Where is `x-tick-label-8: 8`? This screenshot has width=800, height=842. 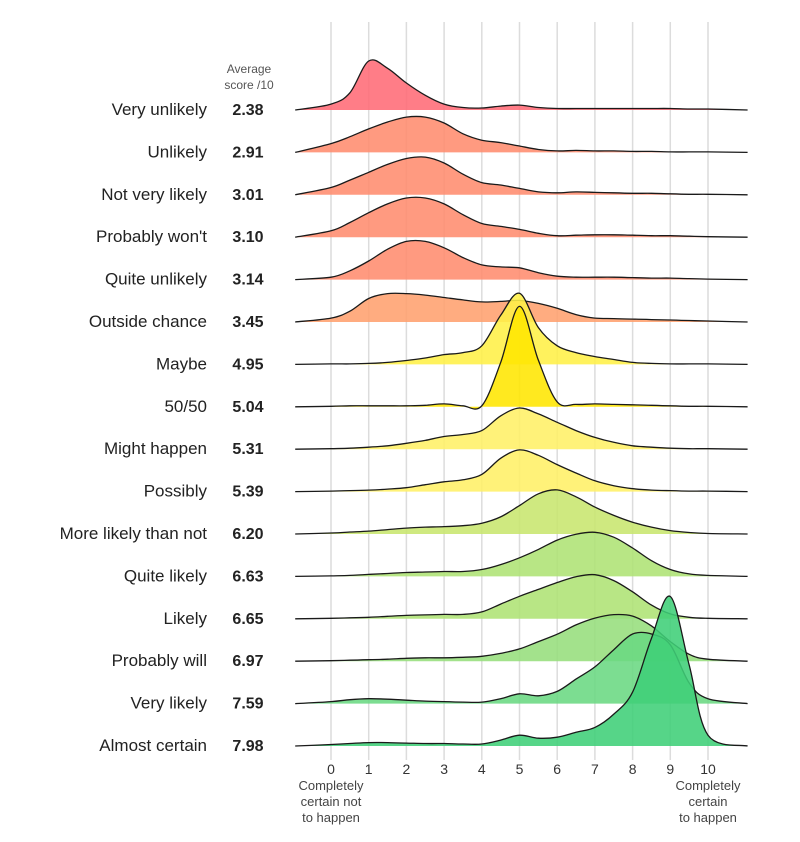 x-tick-label-8: 8 is located at coordinates (633, 769).